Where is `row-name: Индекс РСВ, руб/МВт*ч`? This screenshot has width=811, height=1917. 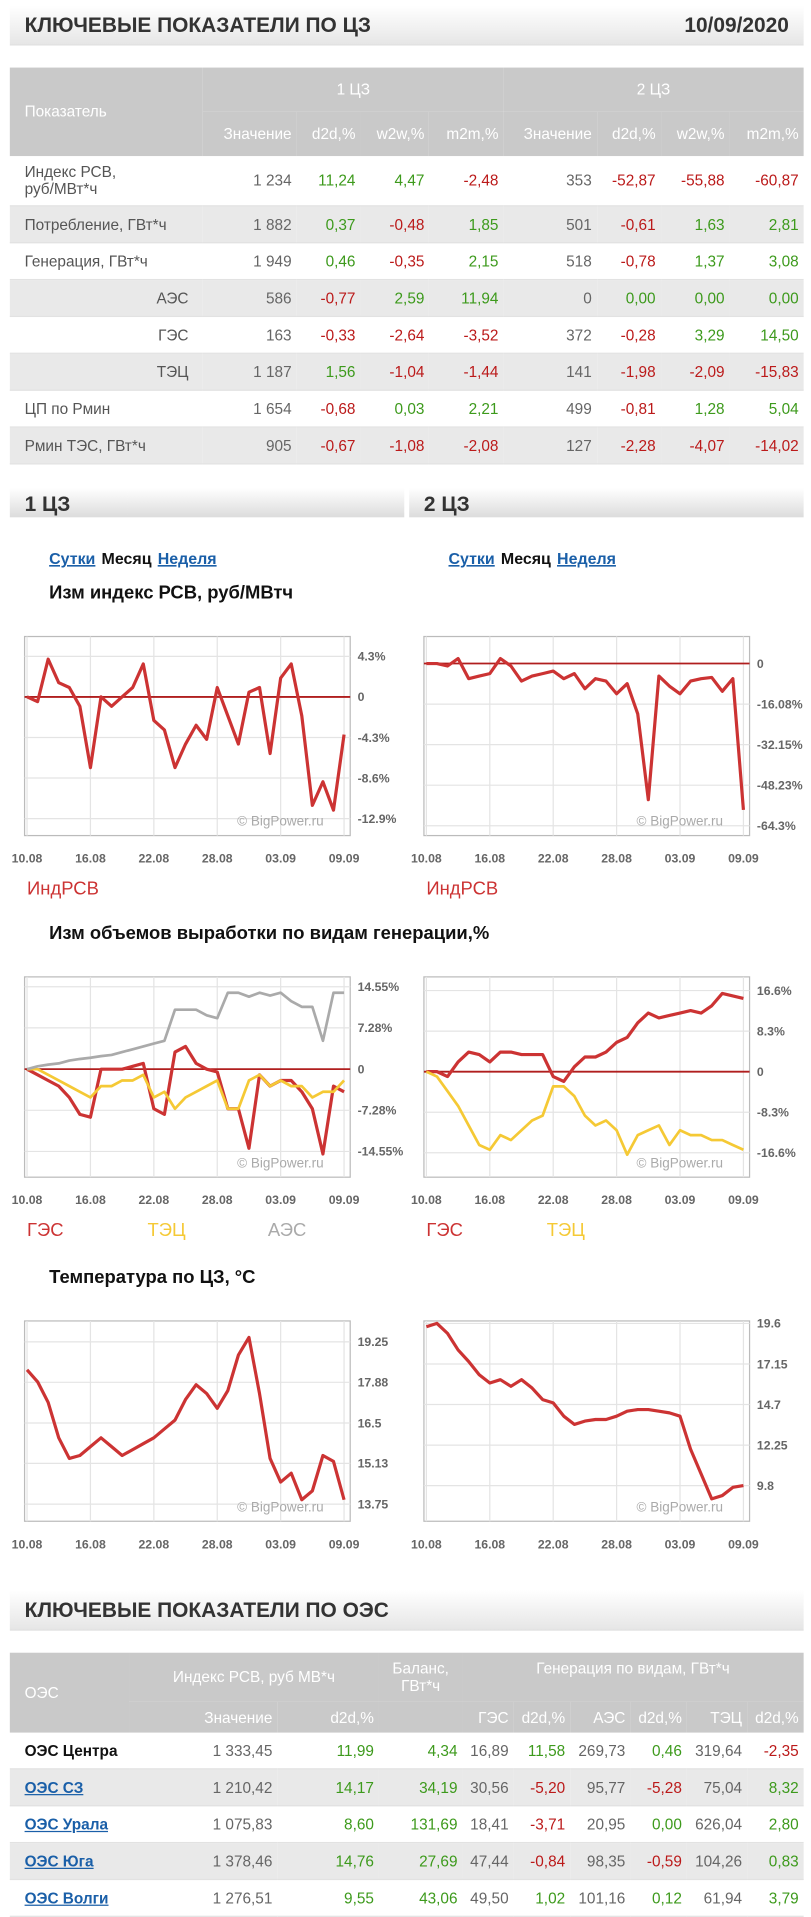 row-name: Индекс РСВ, руб/МВт*ч is located at coordinates (106, 181).